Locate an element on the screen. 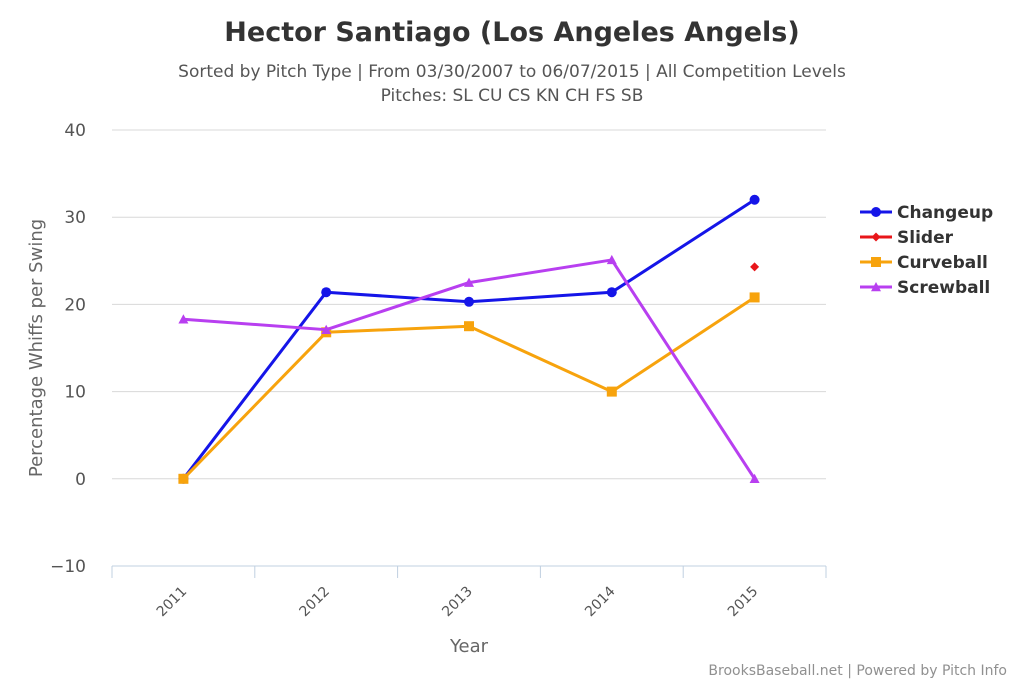 The image size is (1024, 683). chart-subtitle-line2: Pitches: SL CU CS KN CH FS SB is located at coordinates (512, 96).